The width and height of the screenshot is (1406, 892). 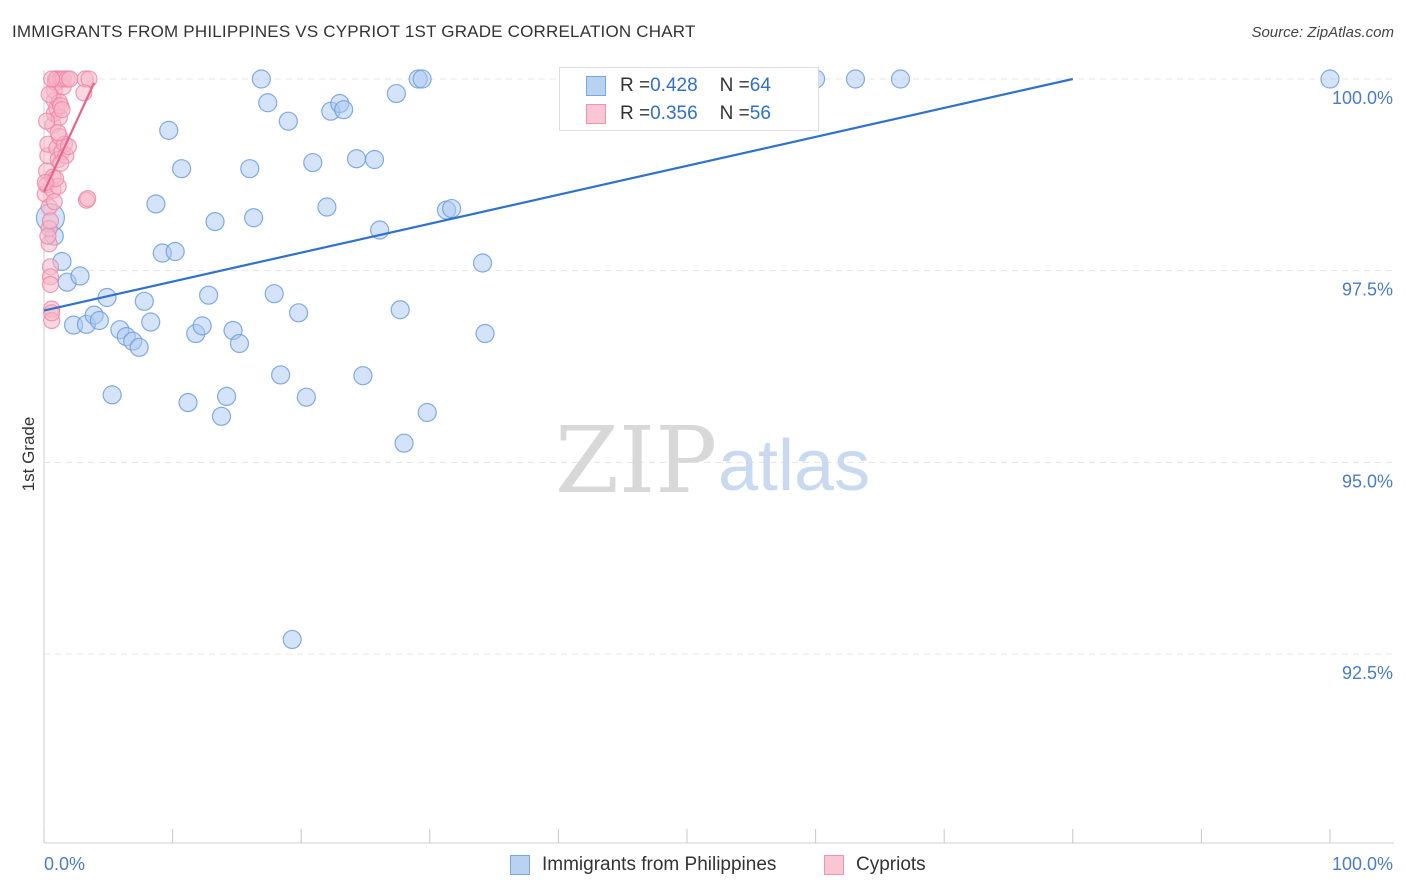 What do you see at coordinates (67, 200) in the screenshot?
I see `series-cypriots` at bounding box center [67, 200].